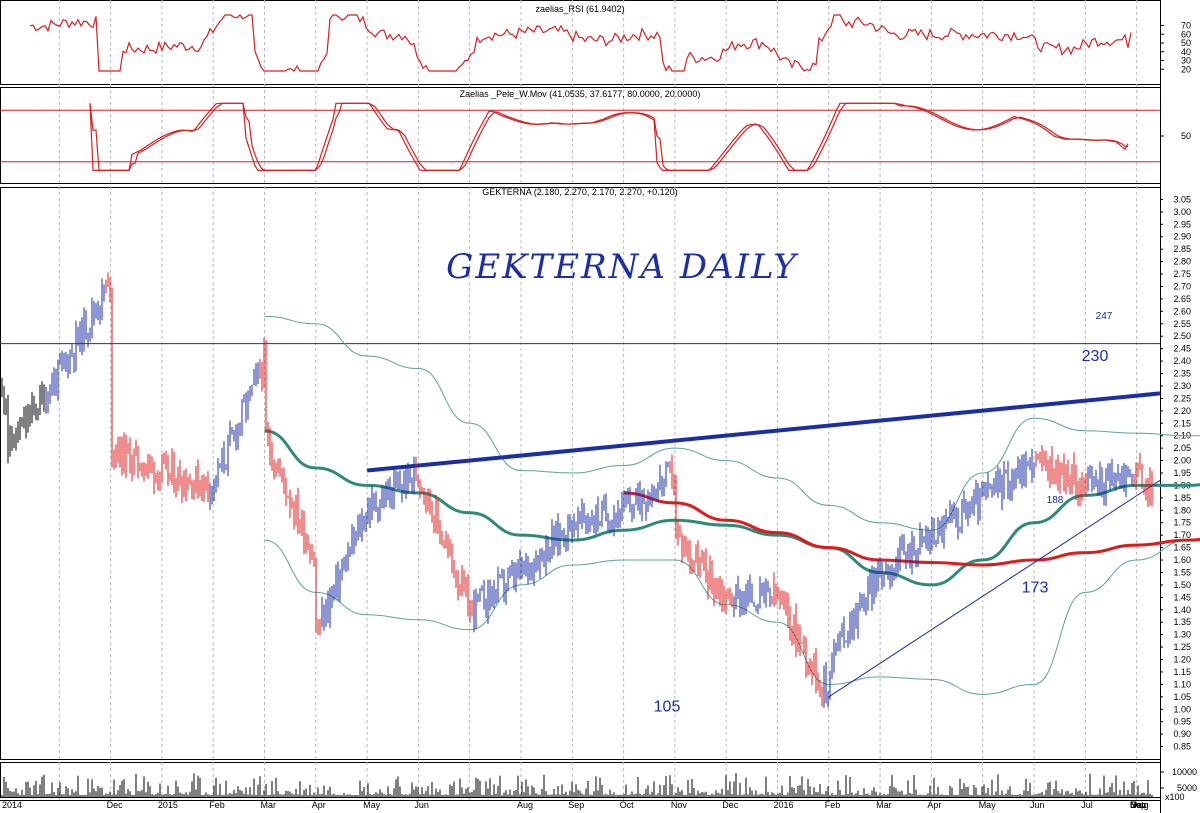 This screenshot has width=1200, height=813. I want to click on price-tick-label: 0.95, so click(1182, 722).